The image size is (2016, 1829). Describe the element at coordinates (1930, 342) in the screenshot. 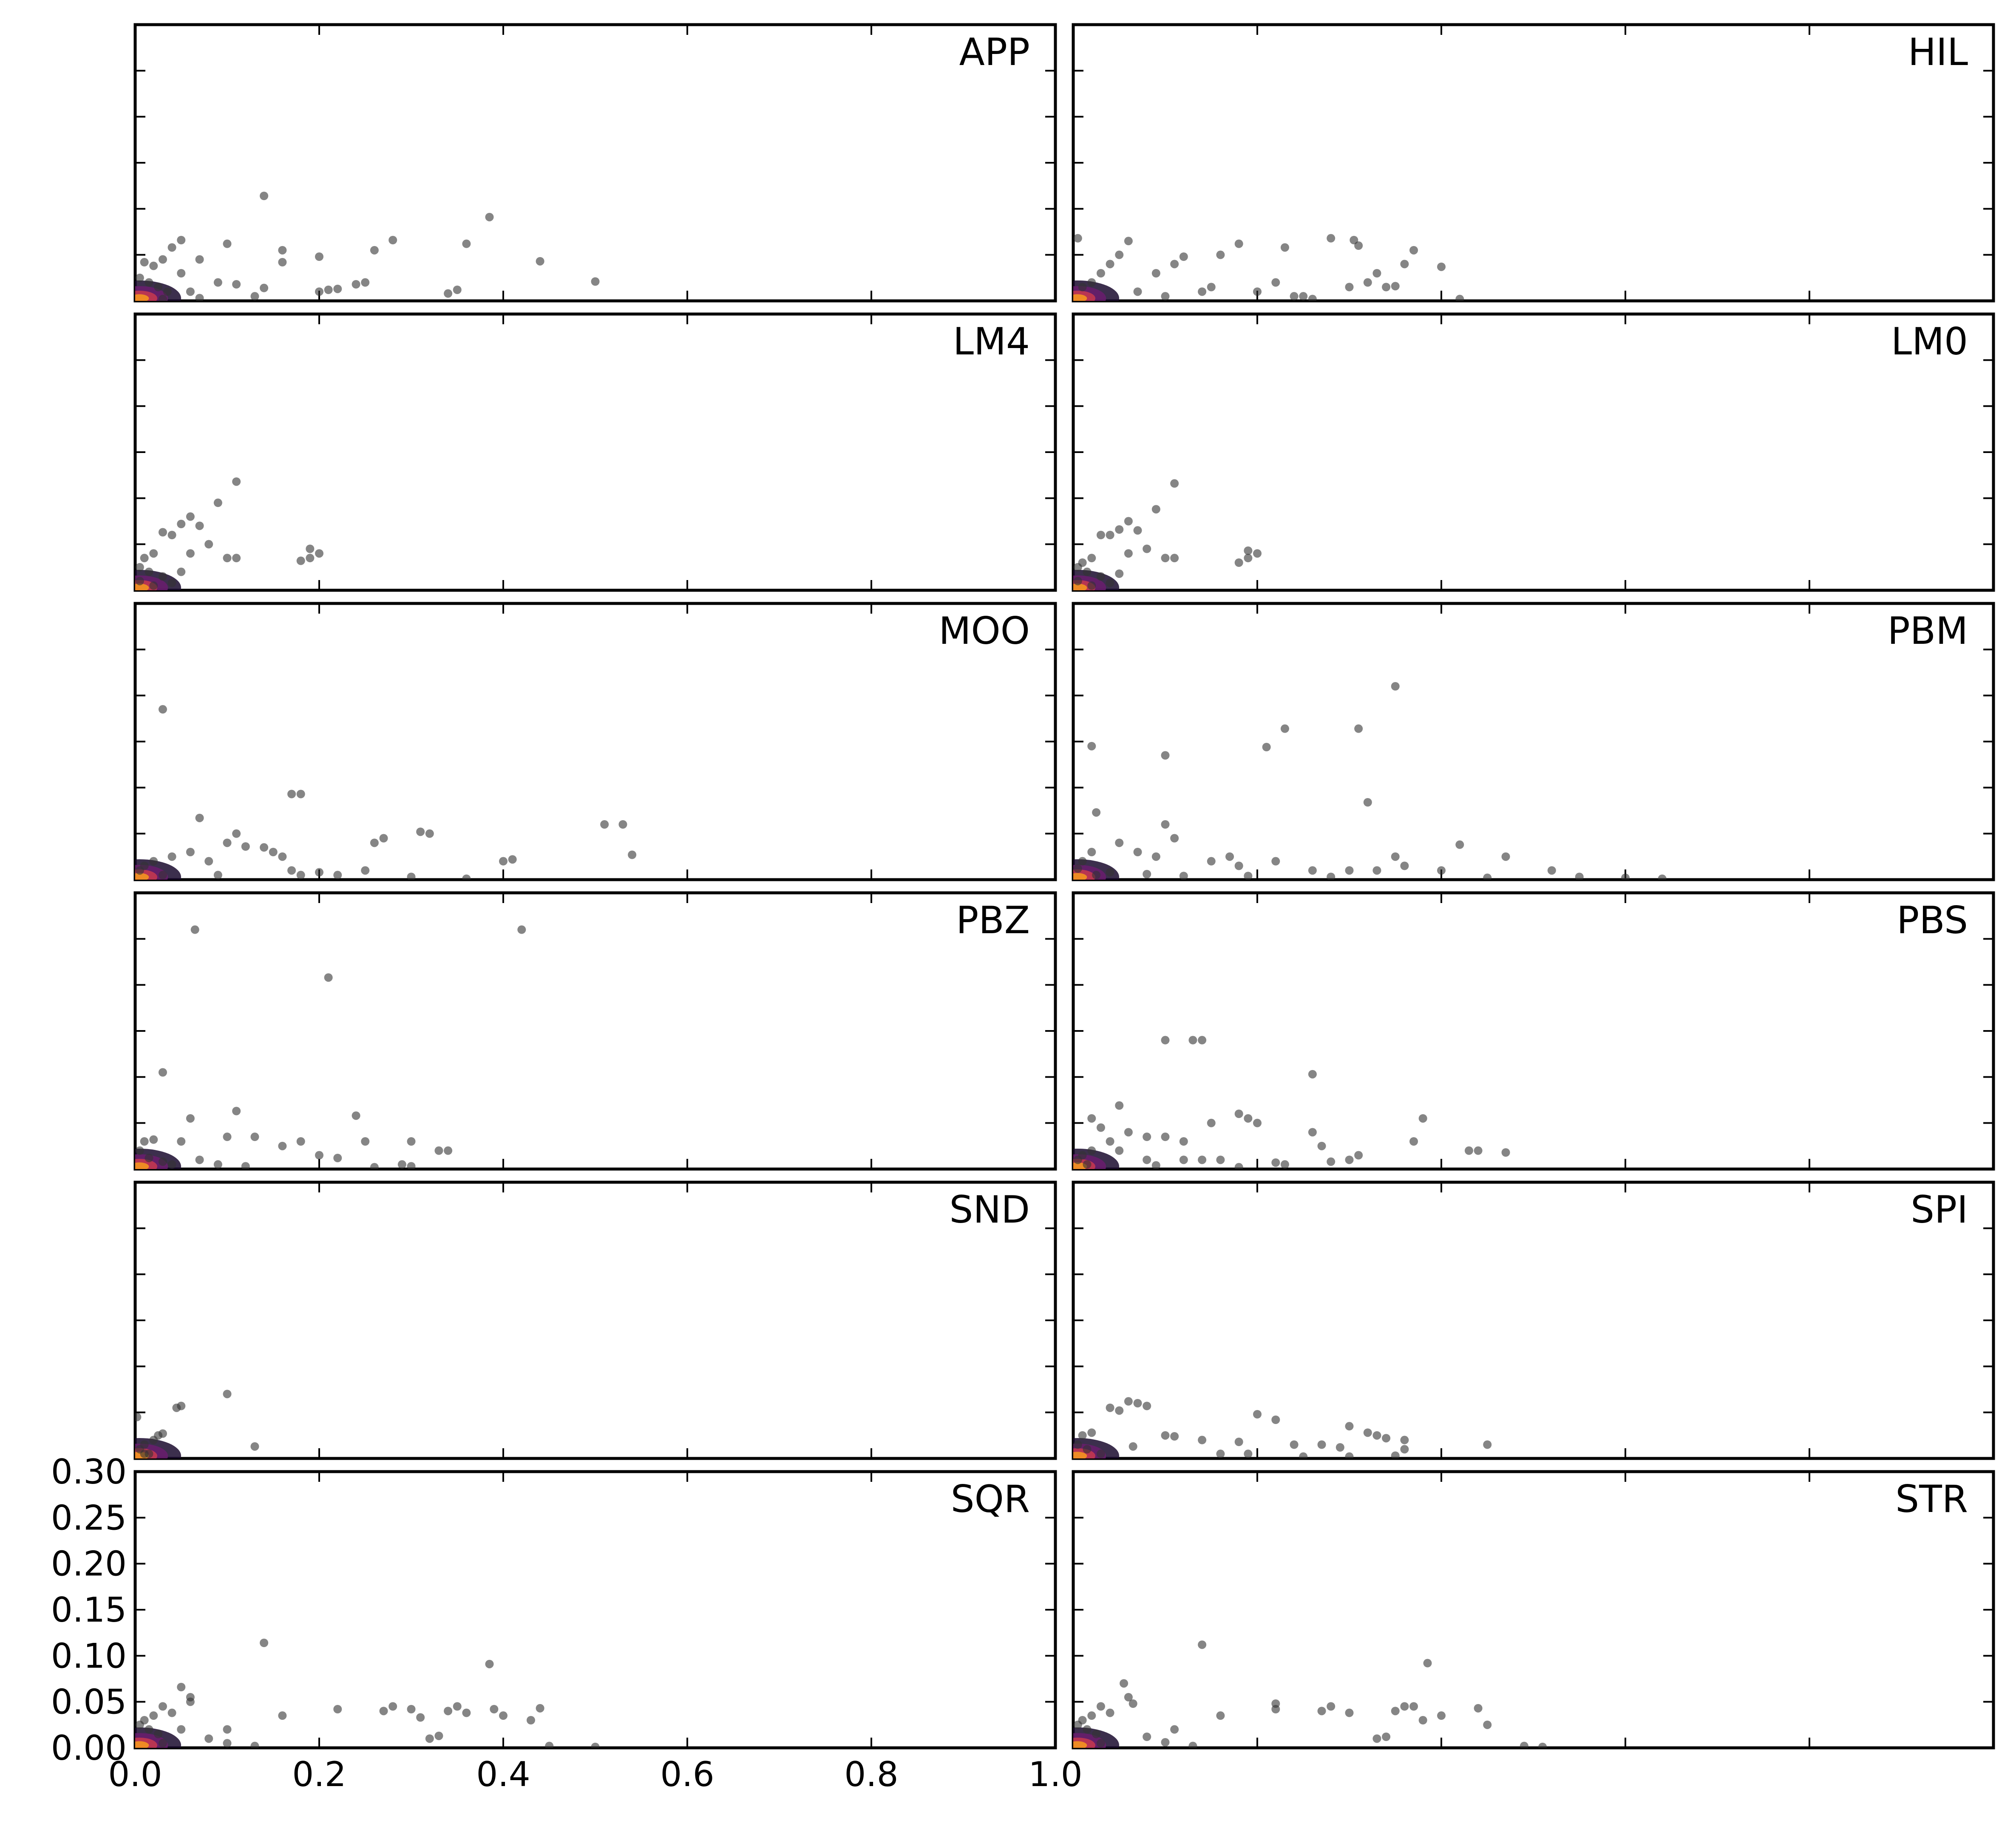

I see `panel-label: LM0` at that location.